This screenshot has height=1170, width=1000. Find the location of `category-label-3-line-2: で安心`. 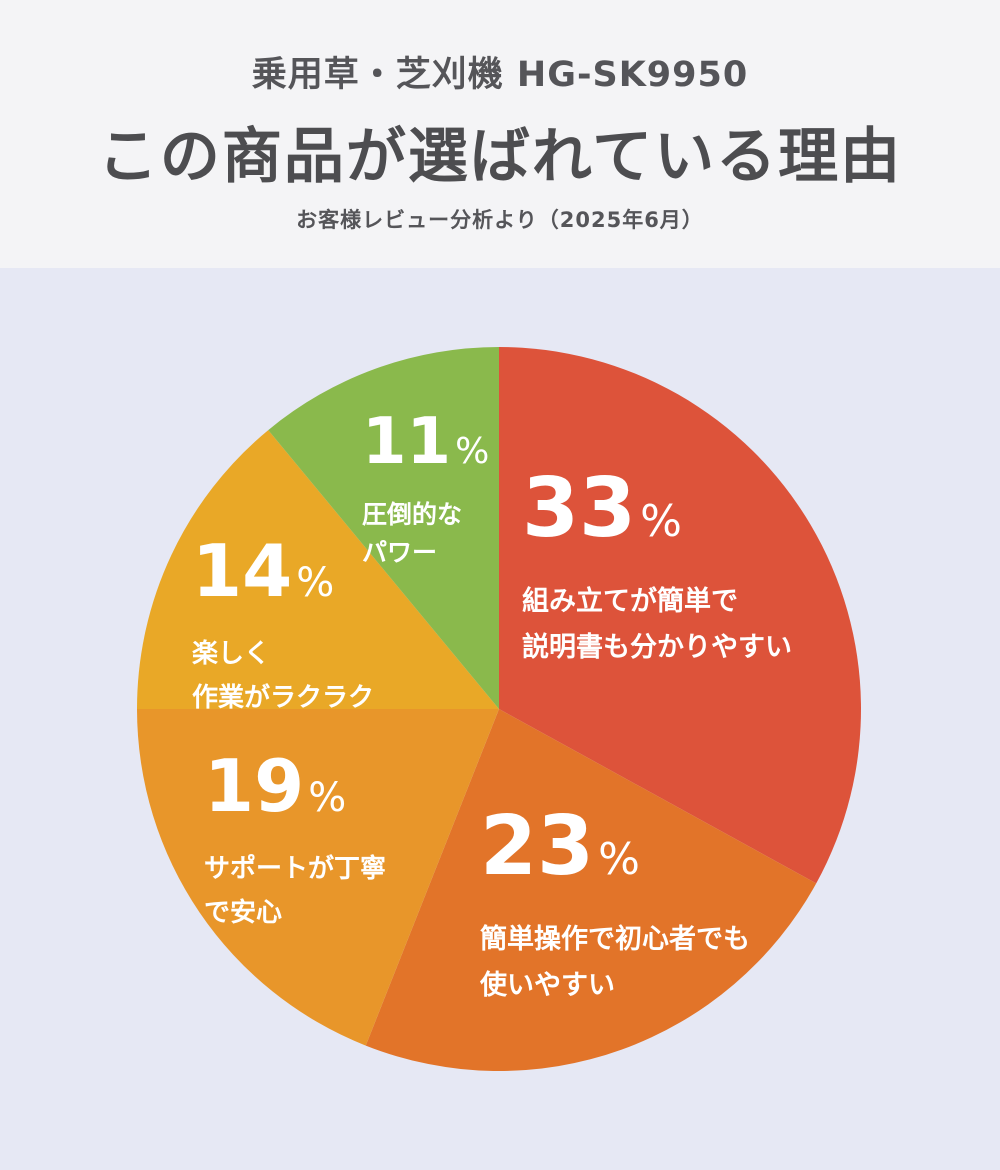

category-label-3-line-2: で安心 is located at coordinates (243, 913).